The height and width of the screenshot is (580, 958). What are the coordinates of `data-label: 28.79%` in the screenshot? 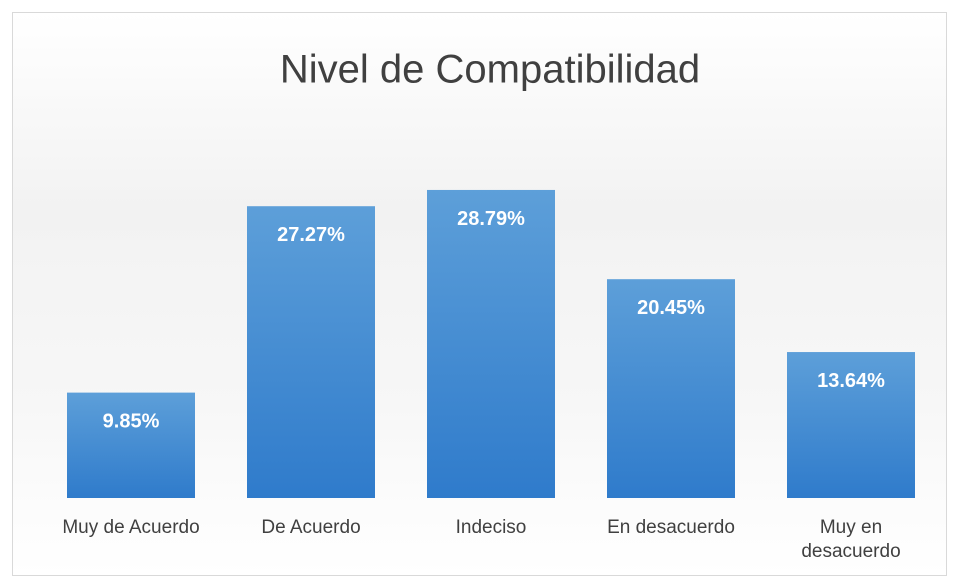 It's located at (491, 219).